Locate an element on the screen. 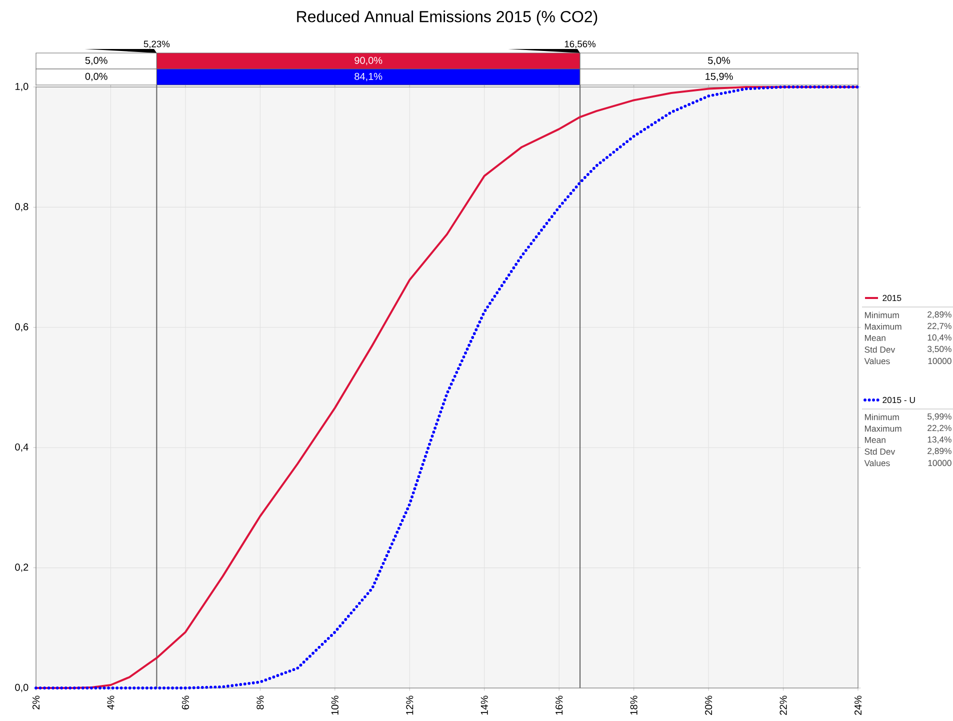 This screenshot has height=721, width=953. y-tick-label: 0,8 is located at coordinates (21, 207).